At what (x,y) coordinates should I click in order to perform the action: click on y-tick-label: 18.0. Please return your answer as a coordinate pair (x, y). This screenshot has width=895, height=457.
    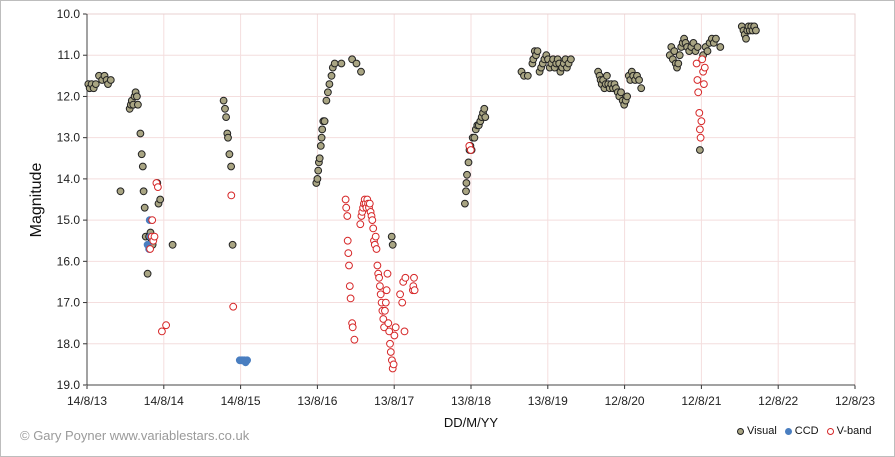
    Looking at the image, I should click on (69, 344).